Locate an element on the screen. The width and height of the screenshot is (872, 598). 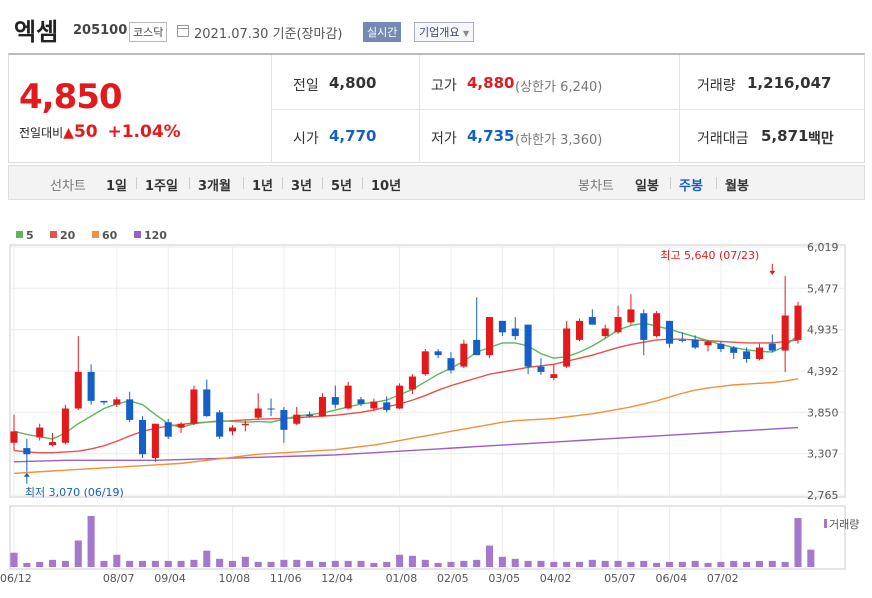
period-3y: 3년 is located at coordinates (302, 186).